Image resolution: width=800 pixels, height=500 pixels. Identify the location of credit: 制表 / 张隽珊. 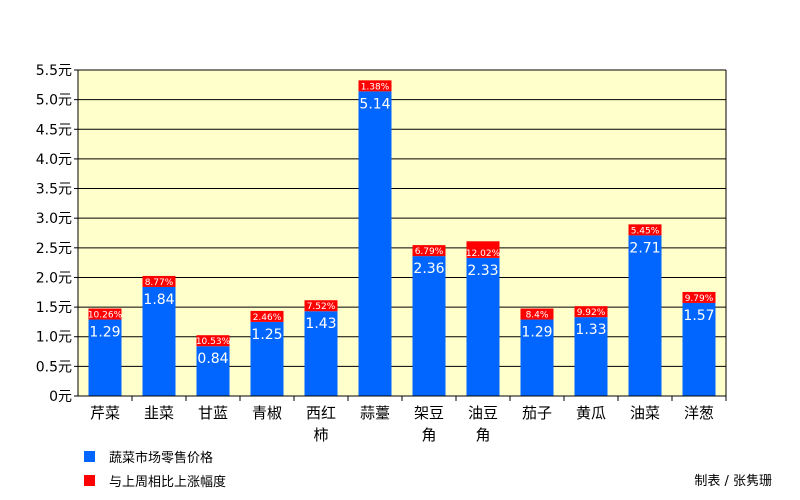
(733, 481).